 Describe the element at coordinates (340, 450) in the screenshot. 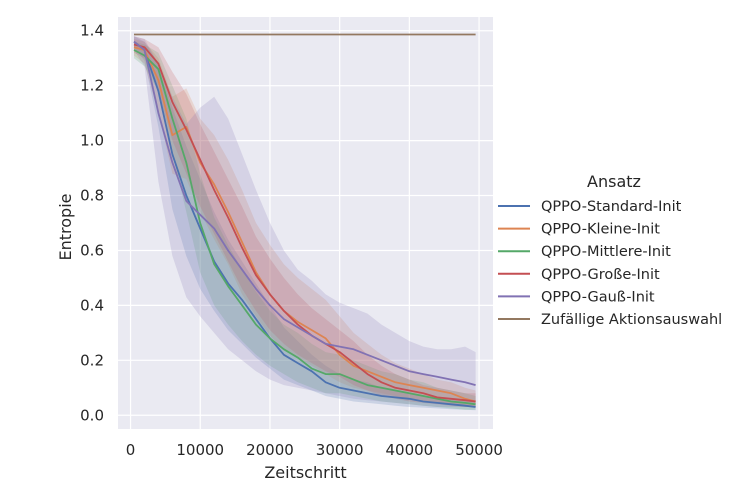

I see `x-tick-label: 30000` at that location.